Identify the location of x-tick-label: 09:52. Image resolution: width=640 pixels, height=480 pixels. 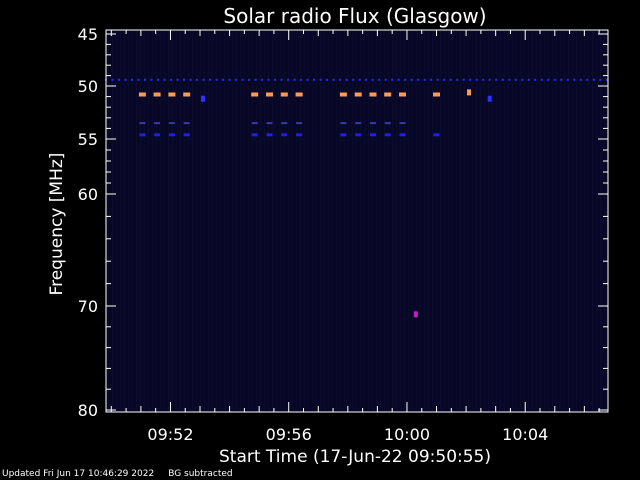
(170, 434).